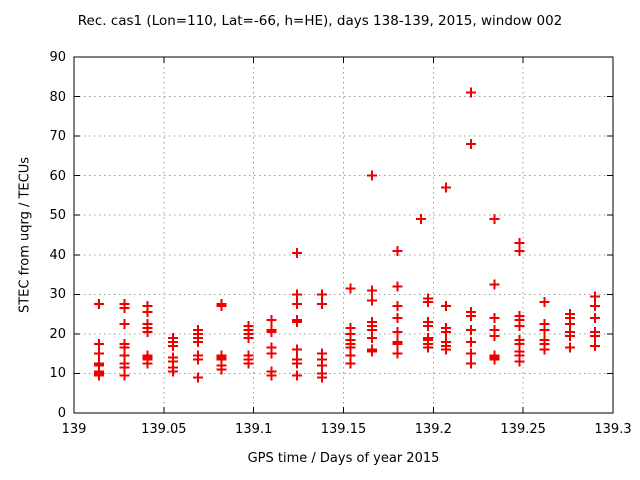 The image size is (640, 480). I want to click on y-tick-label: 50, so click(57, 216).